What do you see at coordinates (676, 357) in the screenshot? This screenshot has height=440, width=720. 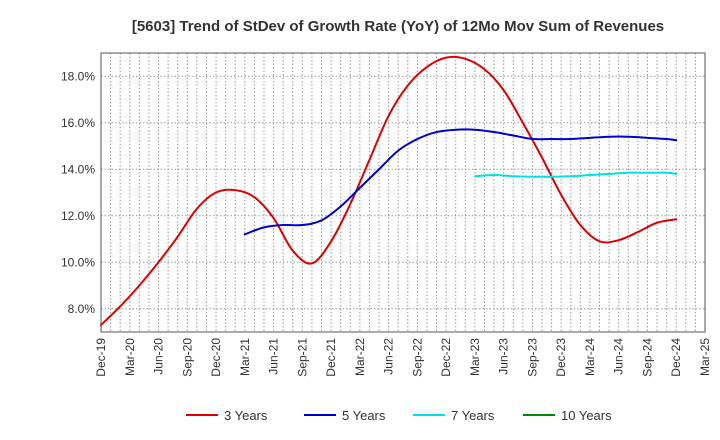 I see `x-tick-label: Dec-24` at bounding box center [676, 357].